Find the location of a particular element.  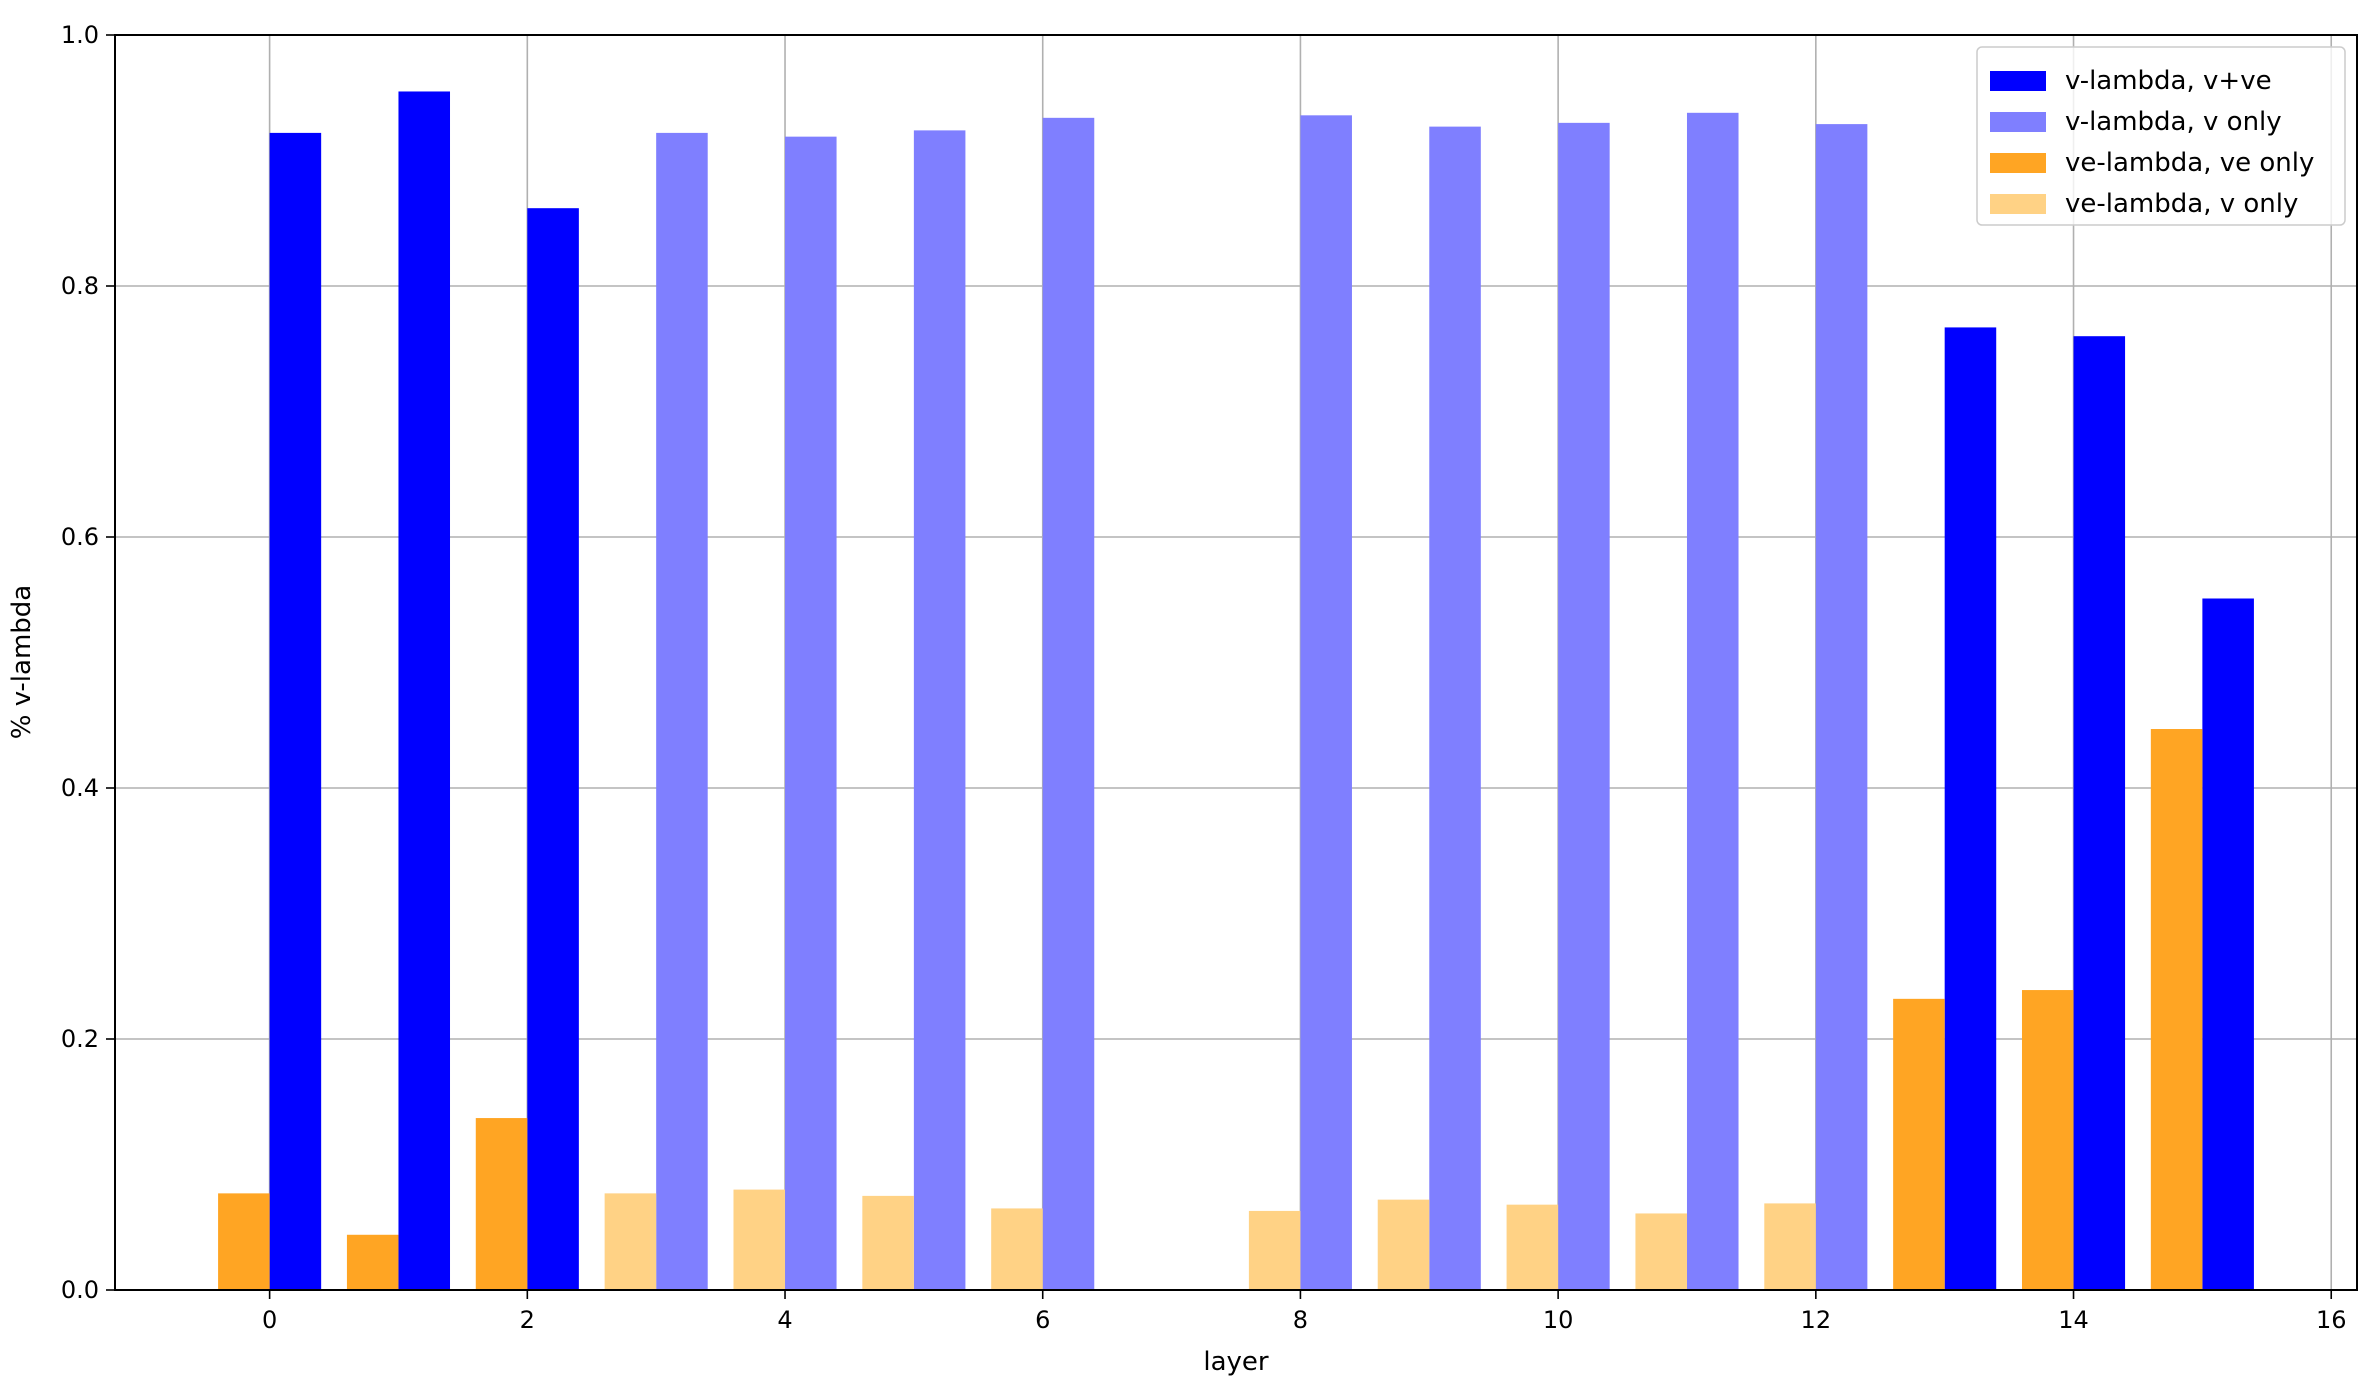

bar-series0-layer15 is located at coordinates (2228, 944).